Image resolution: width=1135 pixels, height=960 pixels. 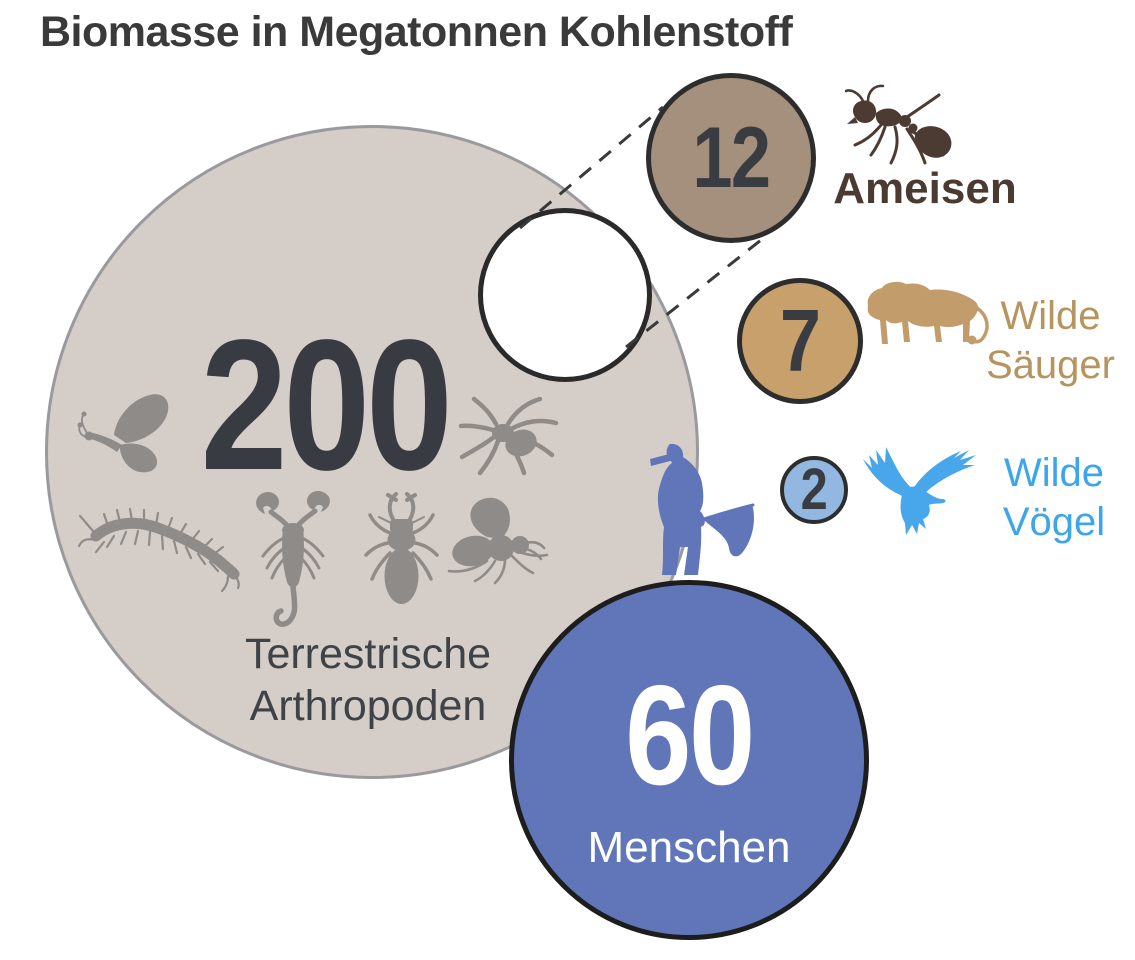 I want to click on eagle-icon, so click(x=919, y=491).